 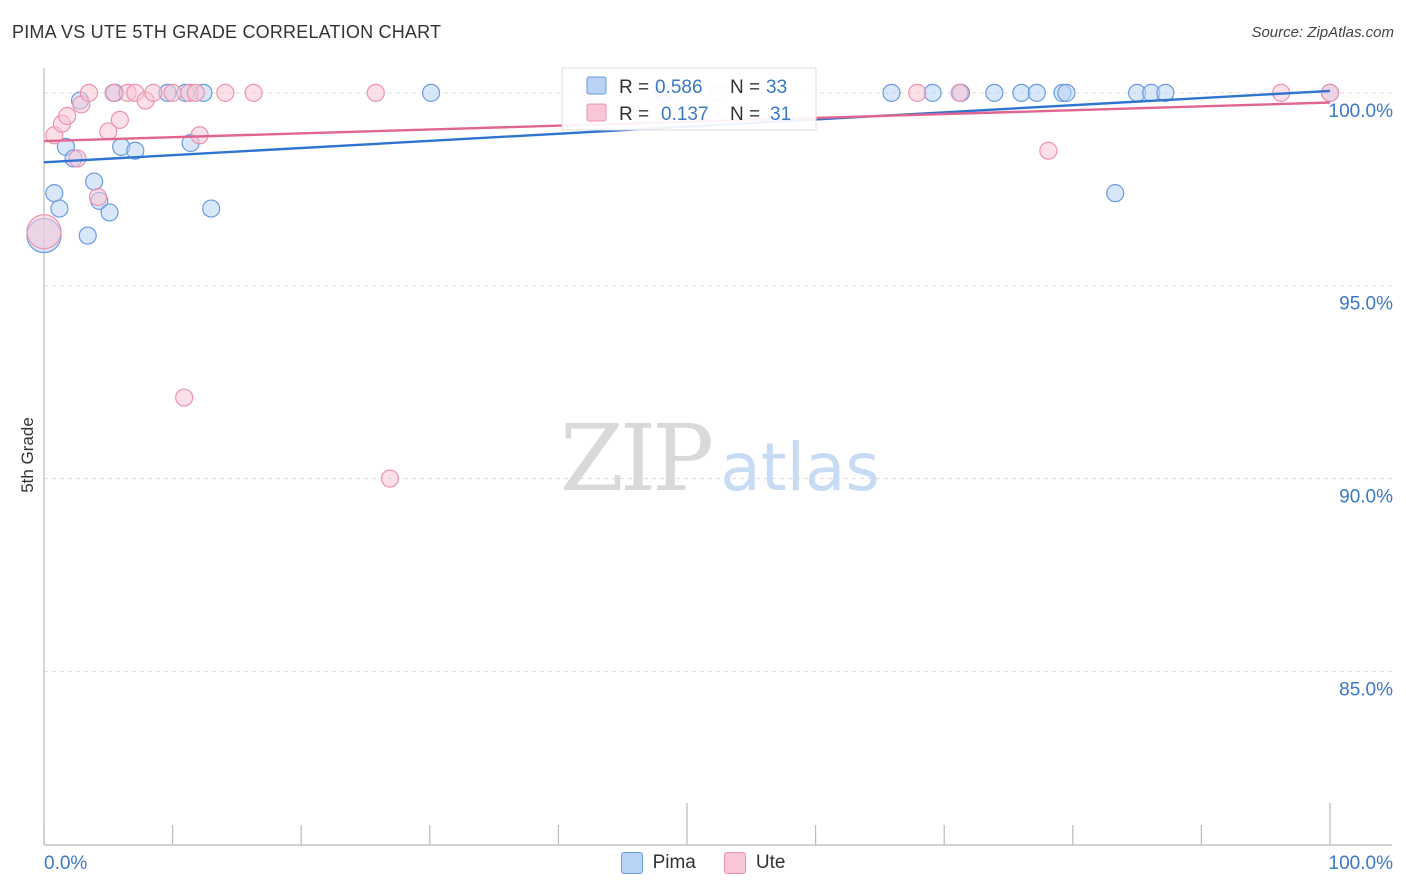 What do you see at coordinates (596, 85) in the screenshot?
I see `pima-stats-swatch` at bounding box center [596, 85].